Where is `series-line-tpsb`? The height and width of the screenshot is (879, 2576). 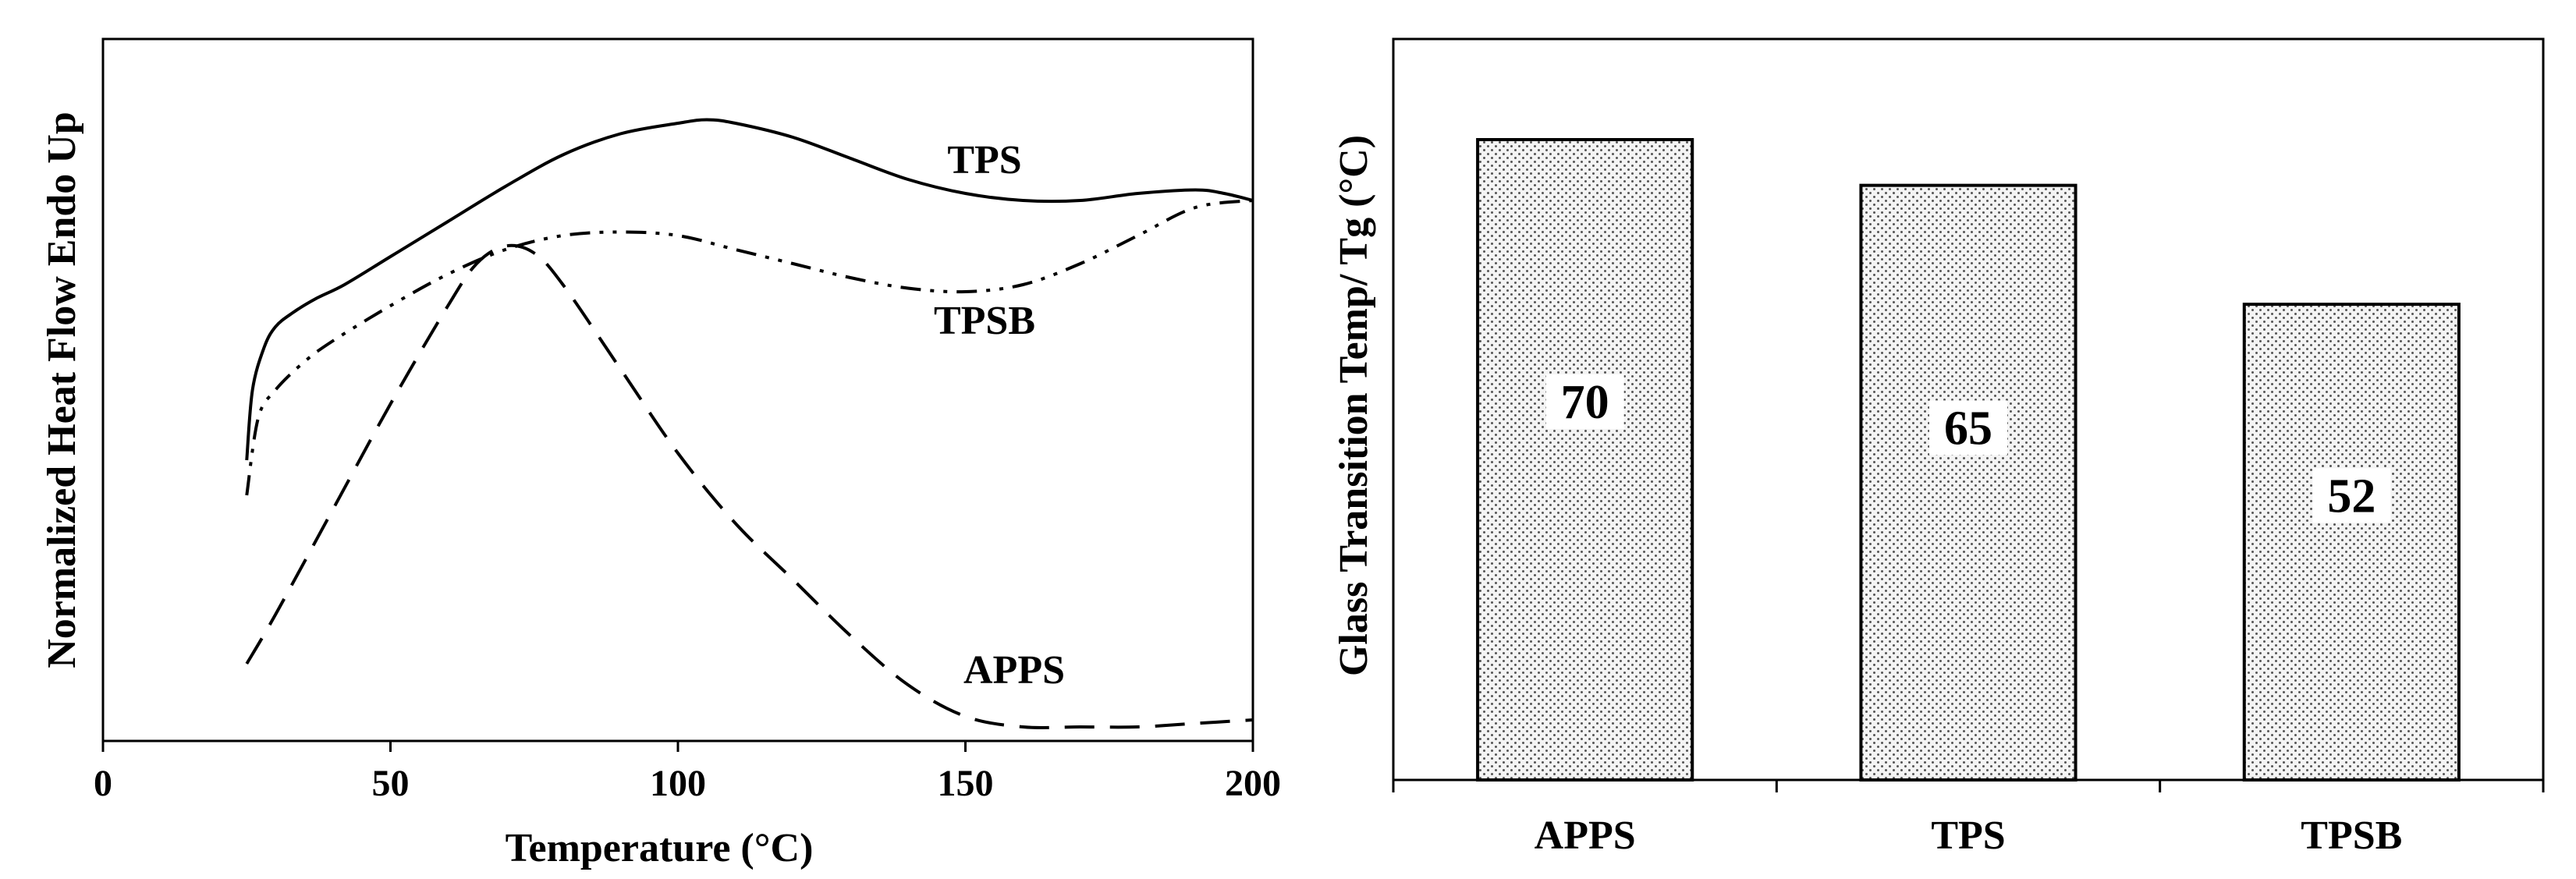 series-line-tpsb is located at coordinates (749, 347).